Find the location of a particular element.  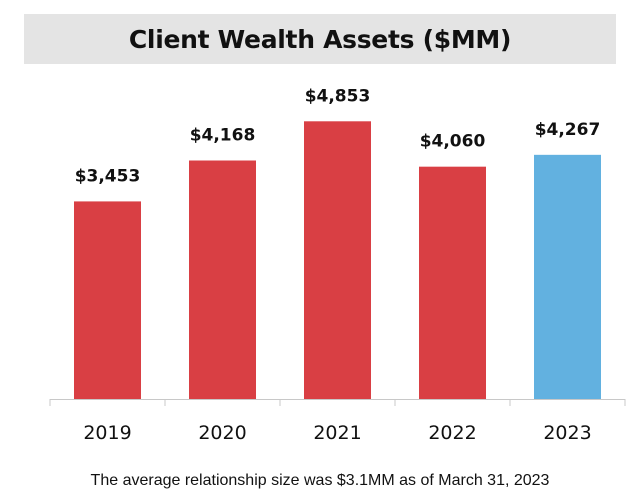

data-label-2020: $4,168 is located at coordinates (223, 135).